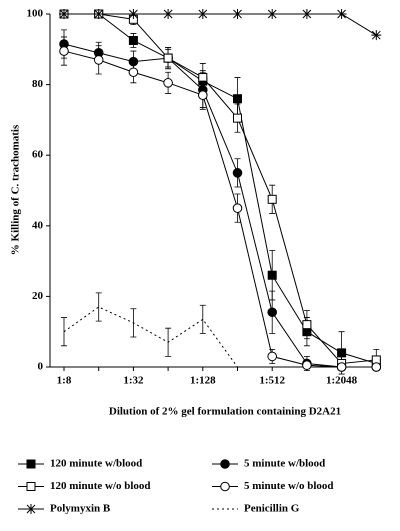  What do you see at coordinates (133, 381) in the screenshot?
I see `x-tick-label: 1:32` at bounding box center [133, 381].